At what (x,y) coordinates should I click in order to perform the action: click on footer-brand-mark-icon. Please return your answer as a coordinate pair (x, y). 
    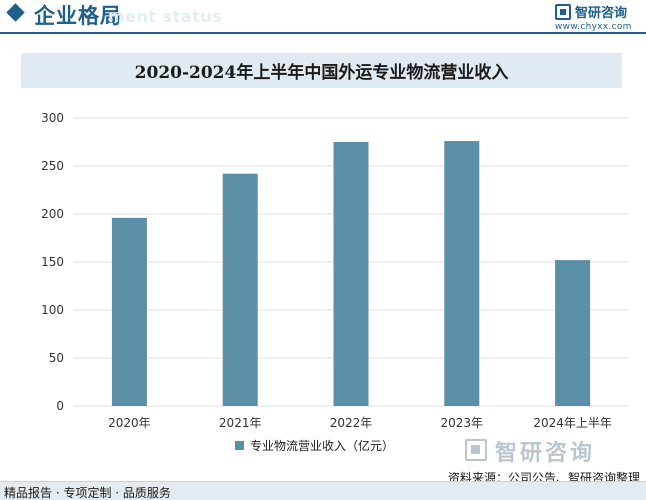
    Looking at the image, I should click on (476, 450).